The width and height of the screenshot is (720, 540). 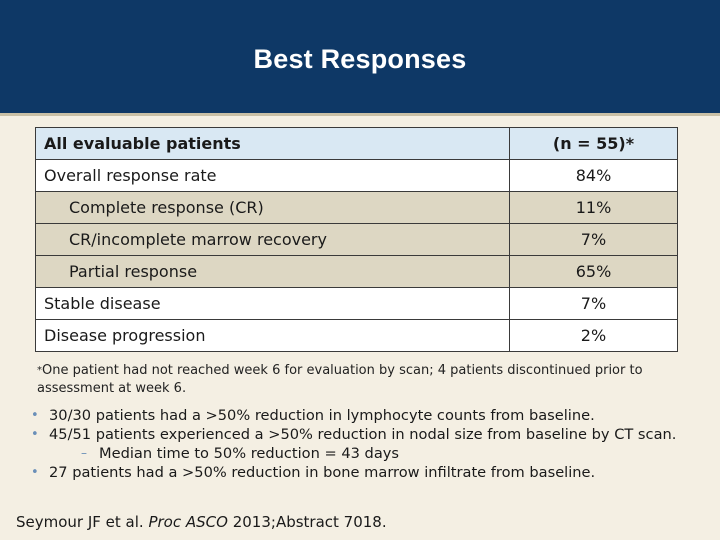 I want to click on row-label-progression: Disease progression, so click(x=272, y=335).